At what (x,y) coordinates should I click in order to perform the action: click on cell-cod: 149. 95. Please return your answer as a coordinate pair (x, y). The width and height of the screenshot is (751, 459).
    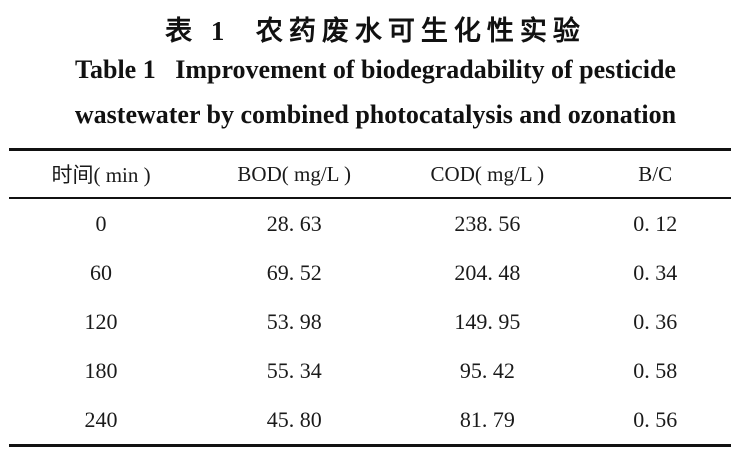
    Looking at the image, I should click on (487, 321).